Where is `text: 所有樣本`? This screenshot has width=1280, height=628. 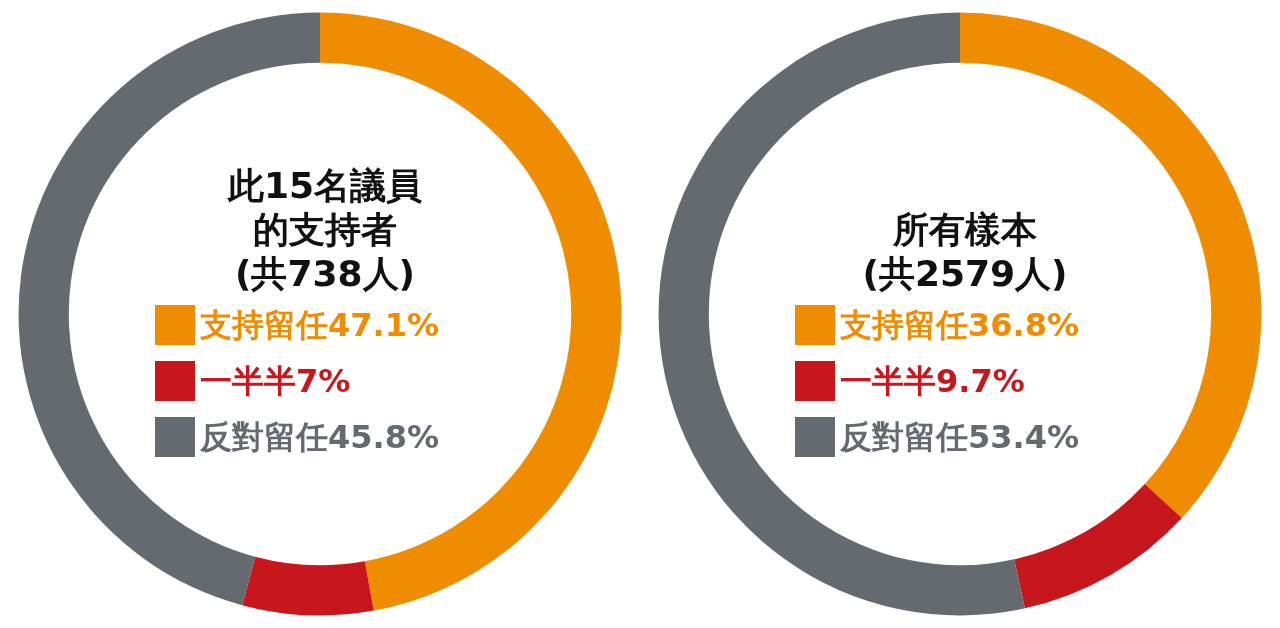
text: 所有樣本 is located at coordinates (964, 229).